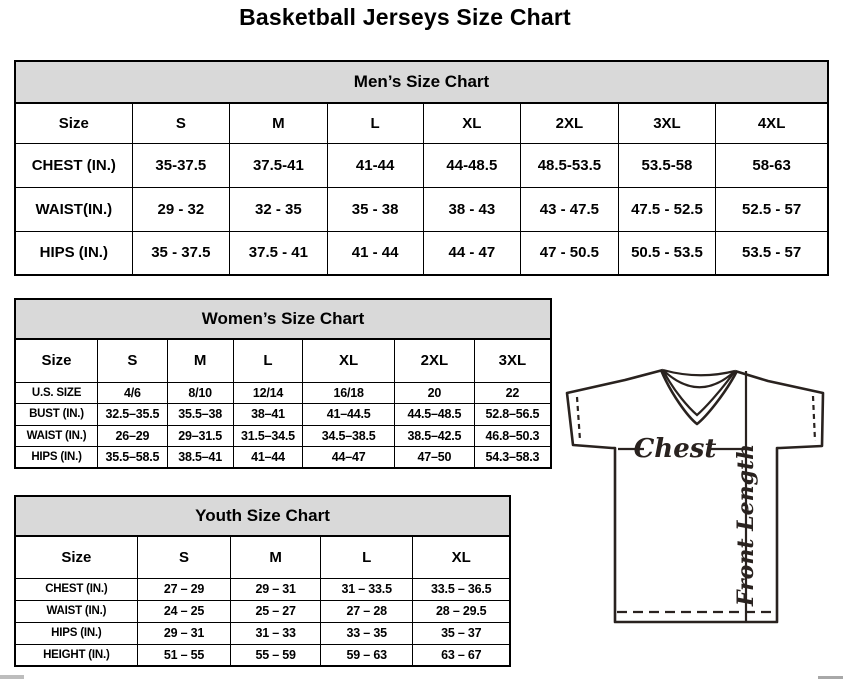 The image size is (843, 679). Describe the element at coordinates (366, 633) in the screenshot. I see `size-value-cell: 33 – 35` at that location.